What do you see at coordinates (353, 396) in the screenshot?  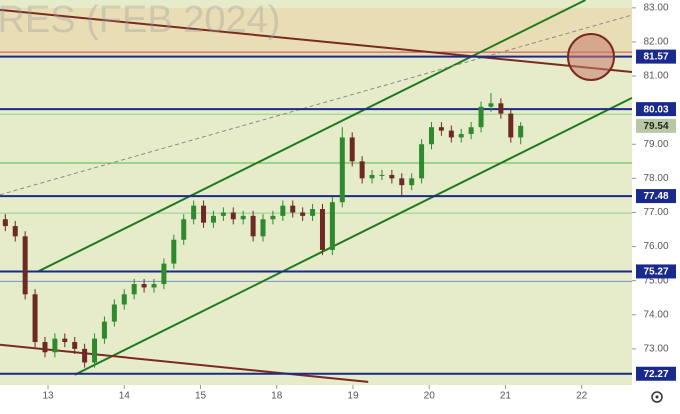 I see `x-tick-label: 19` at bounding box center [353, 396].